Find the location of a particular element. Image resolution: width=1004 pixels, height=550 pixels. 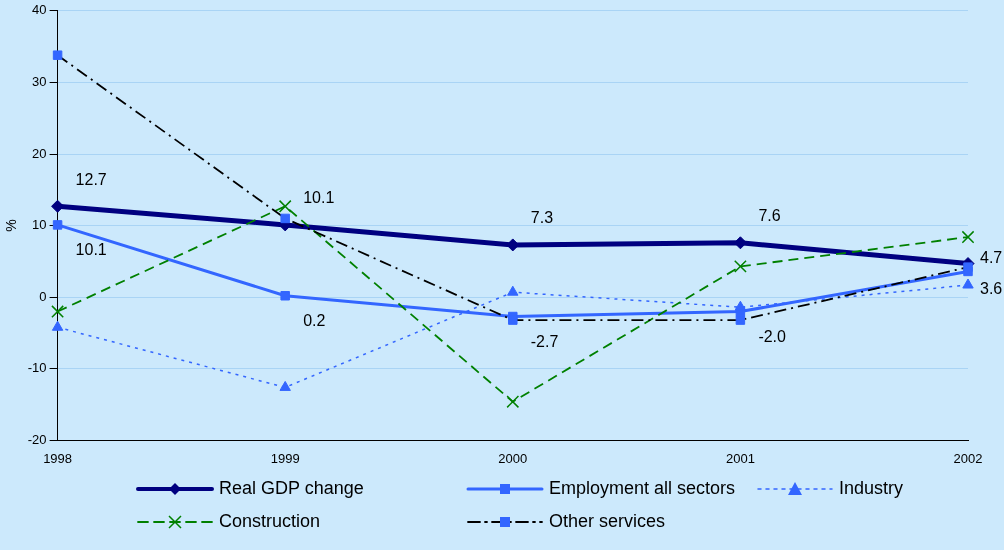

data-label: 4.7 is located at coordinates (991, 257).